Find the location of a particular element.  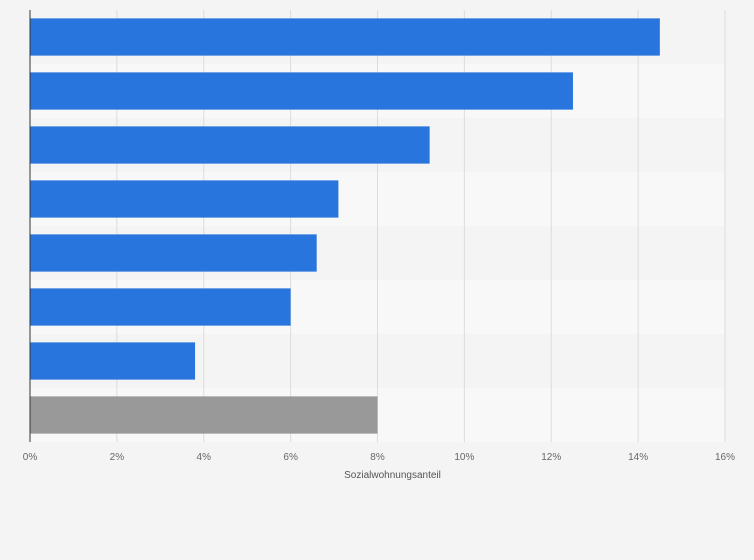

x-tick-label: 10% is located at coordinates (464, 457).